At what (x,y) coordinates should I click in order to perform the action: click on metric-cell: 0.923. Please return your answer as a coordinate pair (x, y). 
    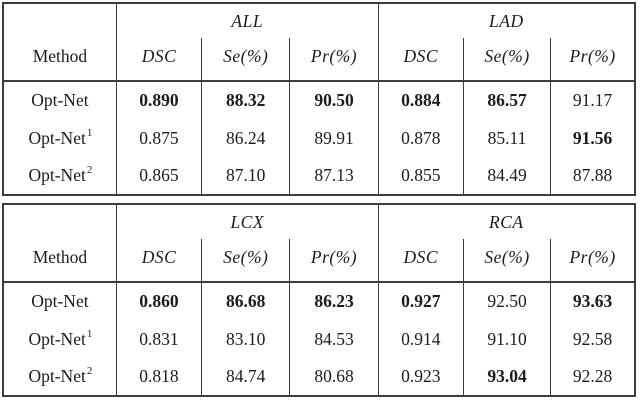
    Looking at the image, I should click on (420, 377).